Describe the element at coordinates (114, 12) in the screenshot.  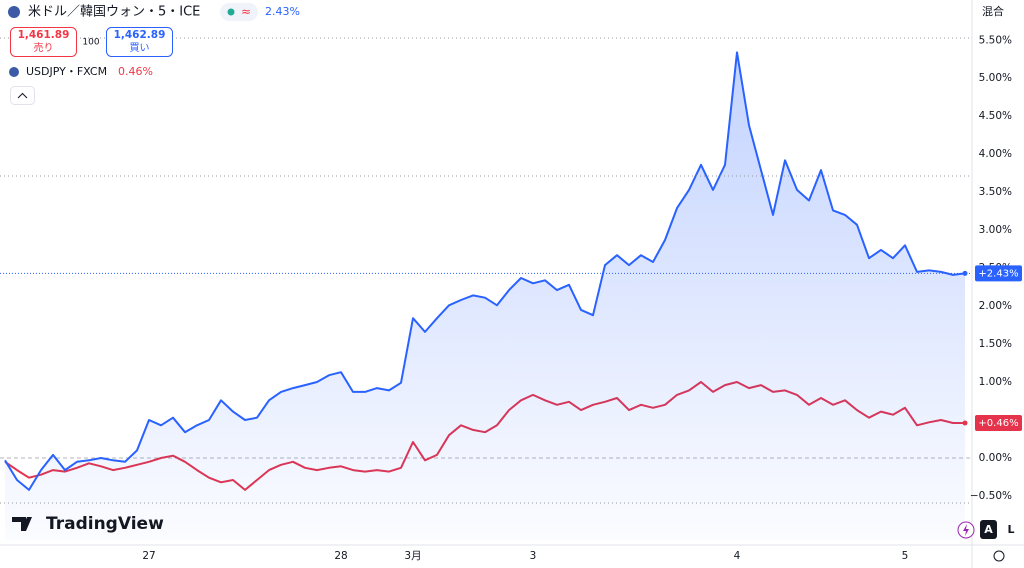
I see `symbol-title: 米ドル／韓国ウォン・5・ICE` at that location.